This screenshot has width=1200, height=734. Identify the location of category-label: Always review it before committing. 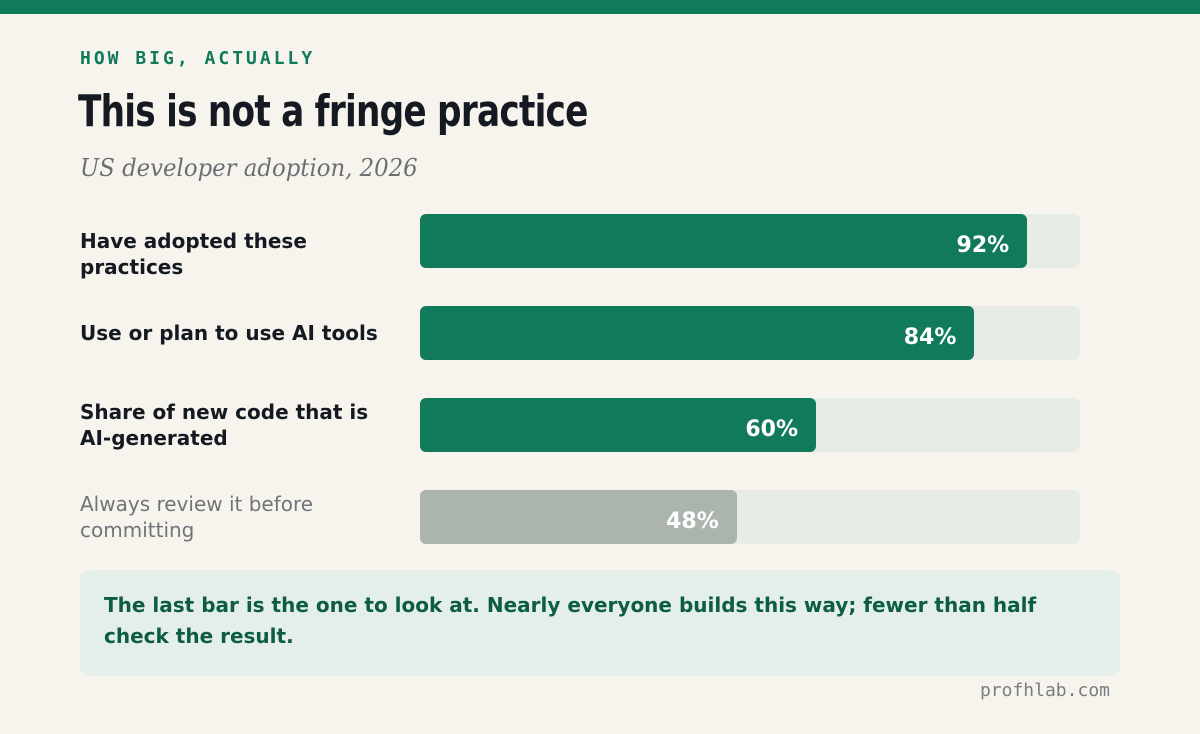
(197, 517).